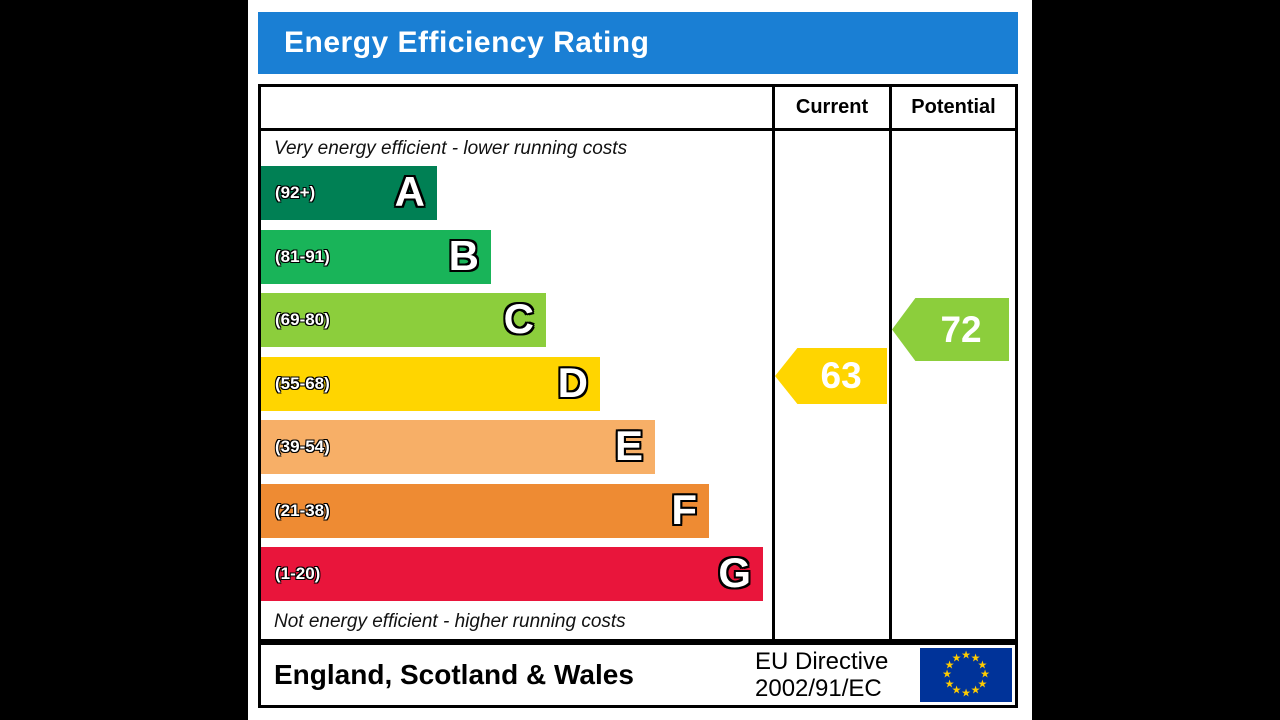 This screenshot has height=720, width=1280. Describe the element at coordinates (302, 510) in the screenshot. I see `band-f-range: (21-38)` at that location.